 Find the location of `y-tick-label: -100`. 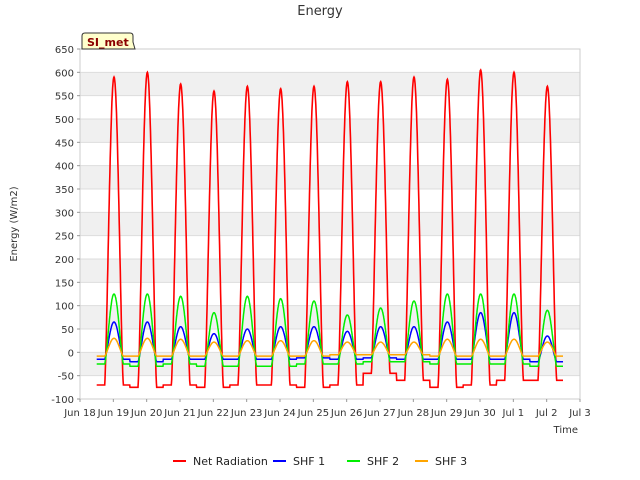

y-tick-label: -100 is located at coordinates (62, 400).